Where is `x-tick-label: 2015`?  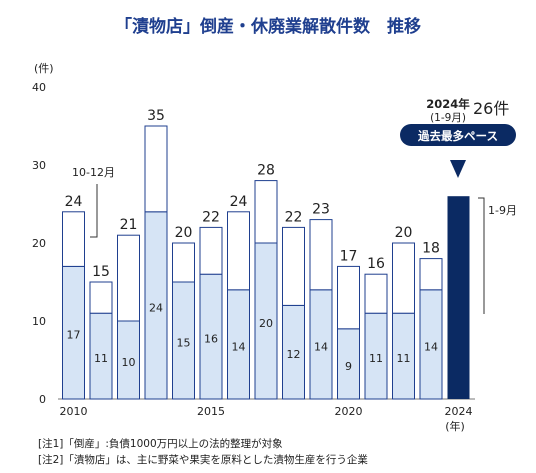 x-tick-label: 2015 is located at coordinates (211, 411).